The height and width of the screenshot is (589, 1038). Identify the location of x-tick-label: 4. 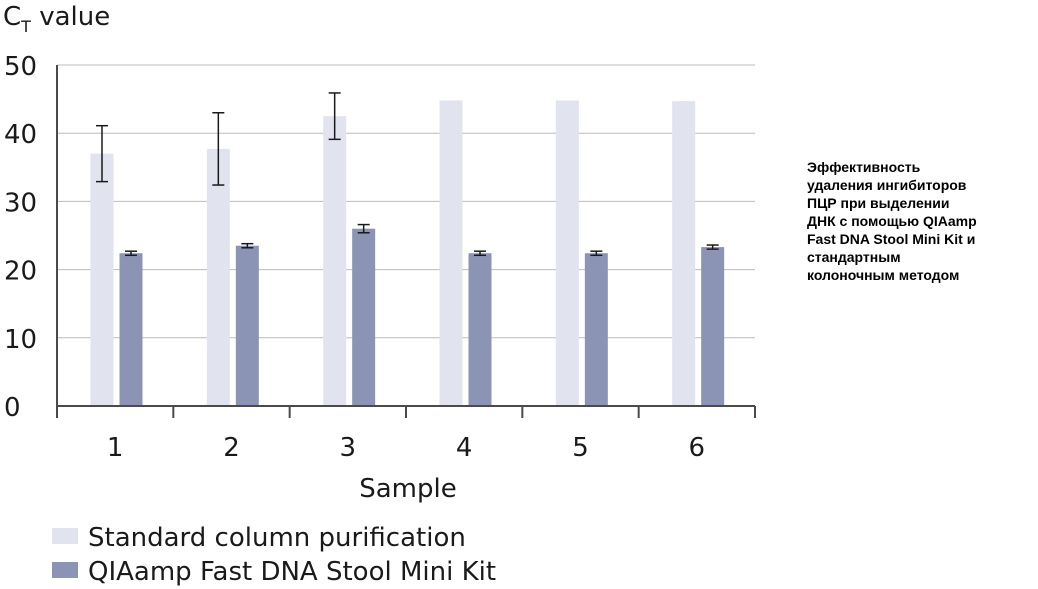
(464, 448).